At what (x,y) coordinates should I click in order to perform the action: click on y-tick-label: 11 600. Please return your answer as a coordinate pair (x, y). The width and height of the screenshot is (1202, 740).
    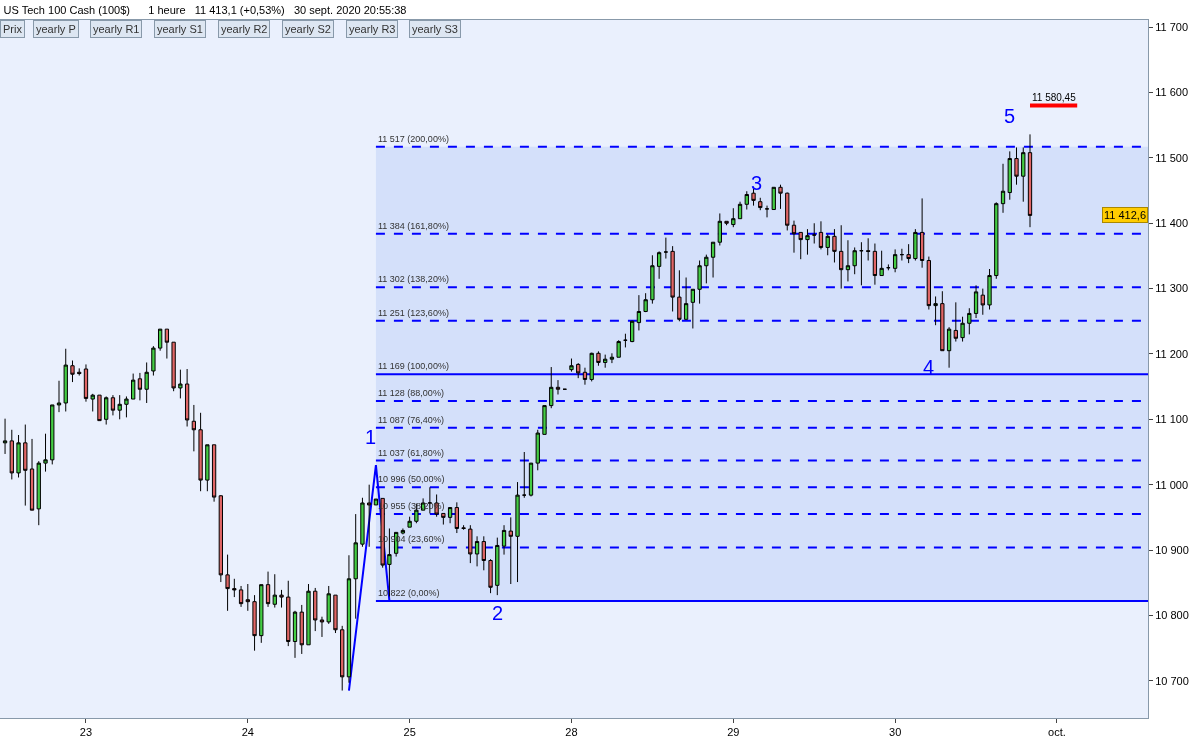
    Looking at the image, I should click on (1172, 92).